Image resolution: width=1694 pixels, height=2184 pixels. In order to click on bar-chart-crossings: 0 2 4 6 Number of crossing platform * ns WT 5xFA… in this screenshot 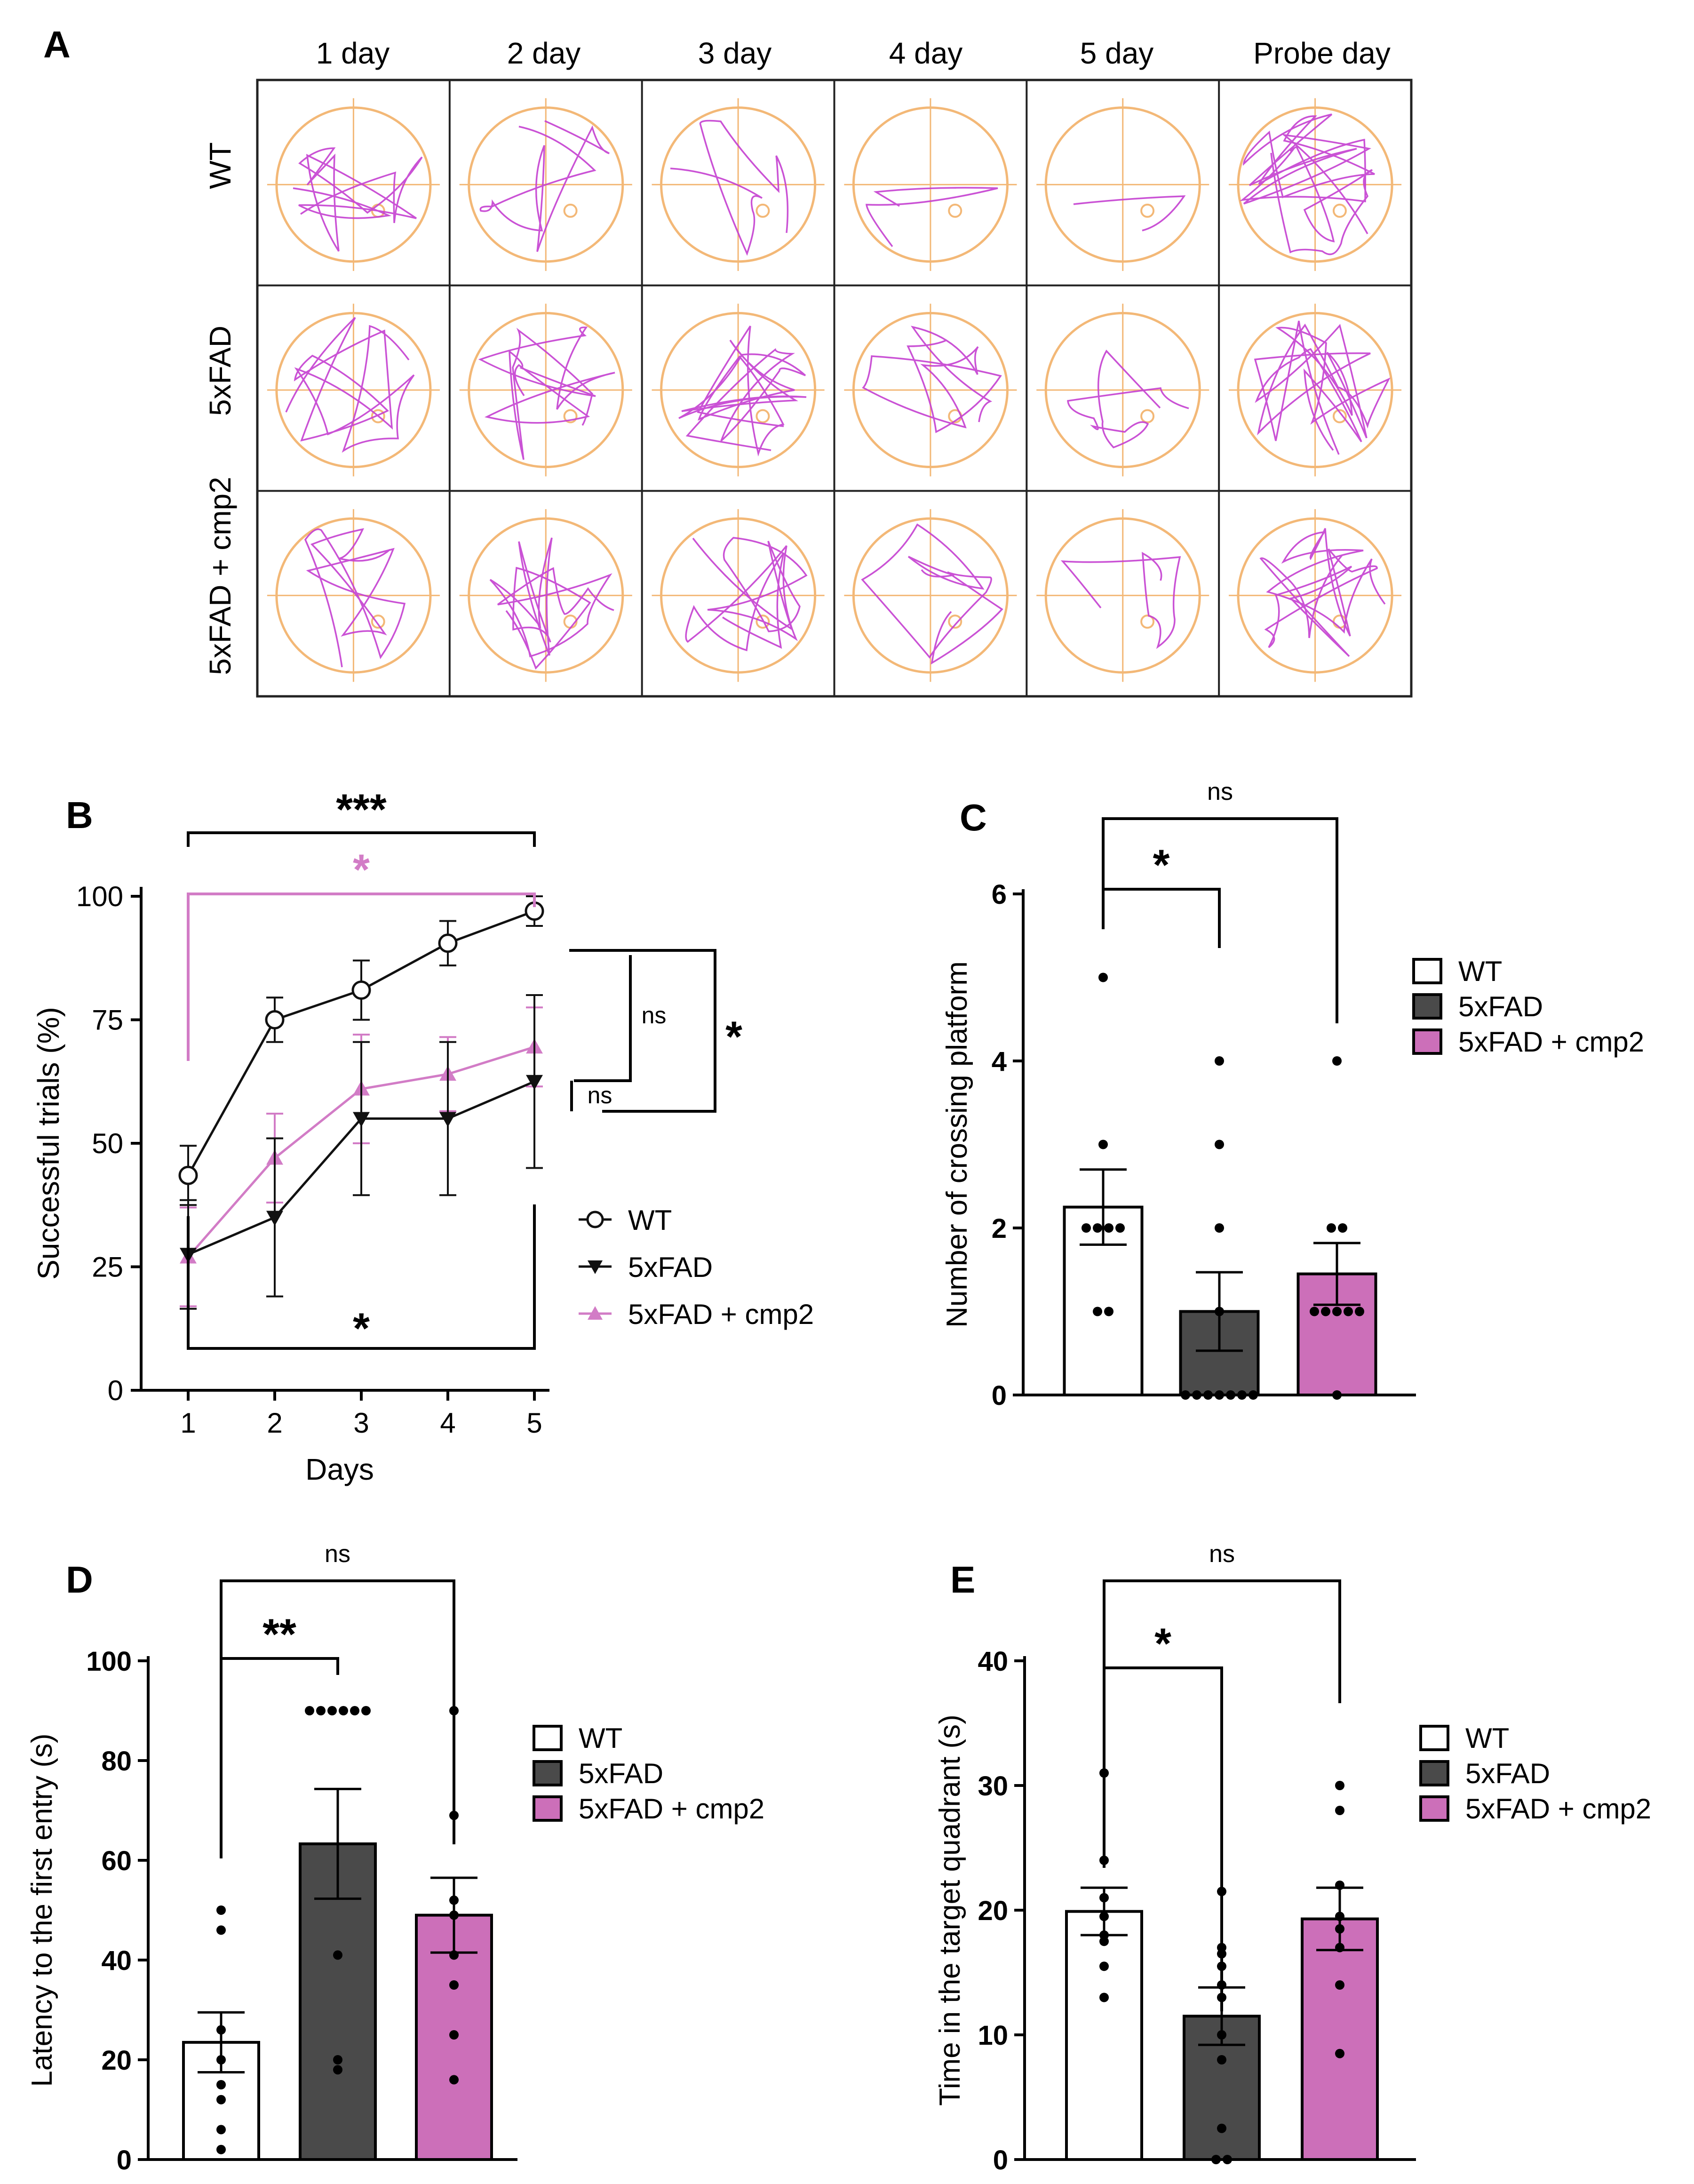, I will do `click(1292, 1094)`.